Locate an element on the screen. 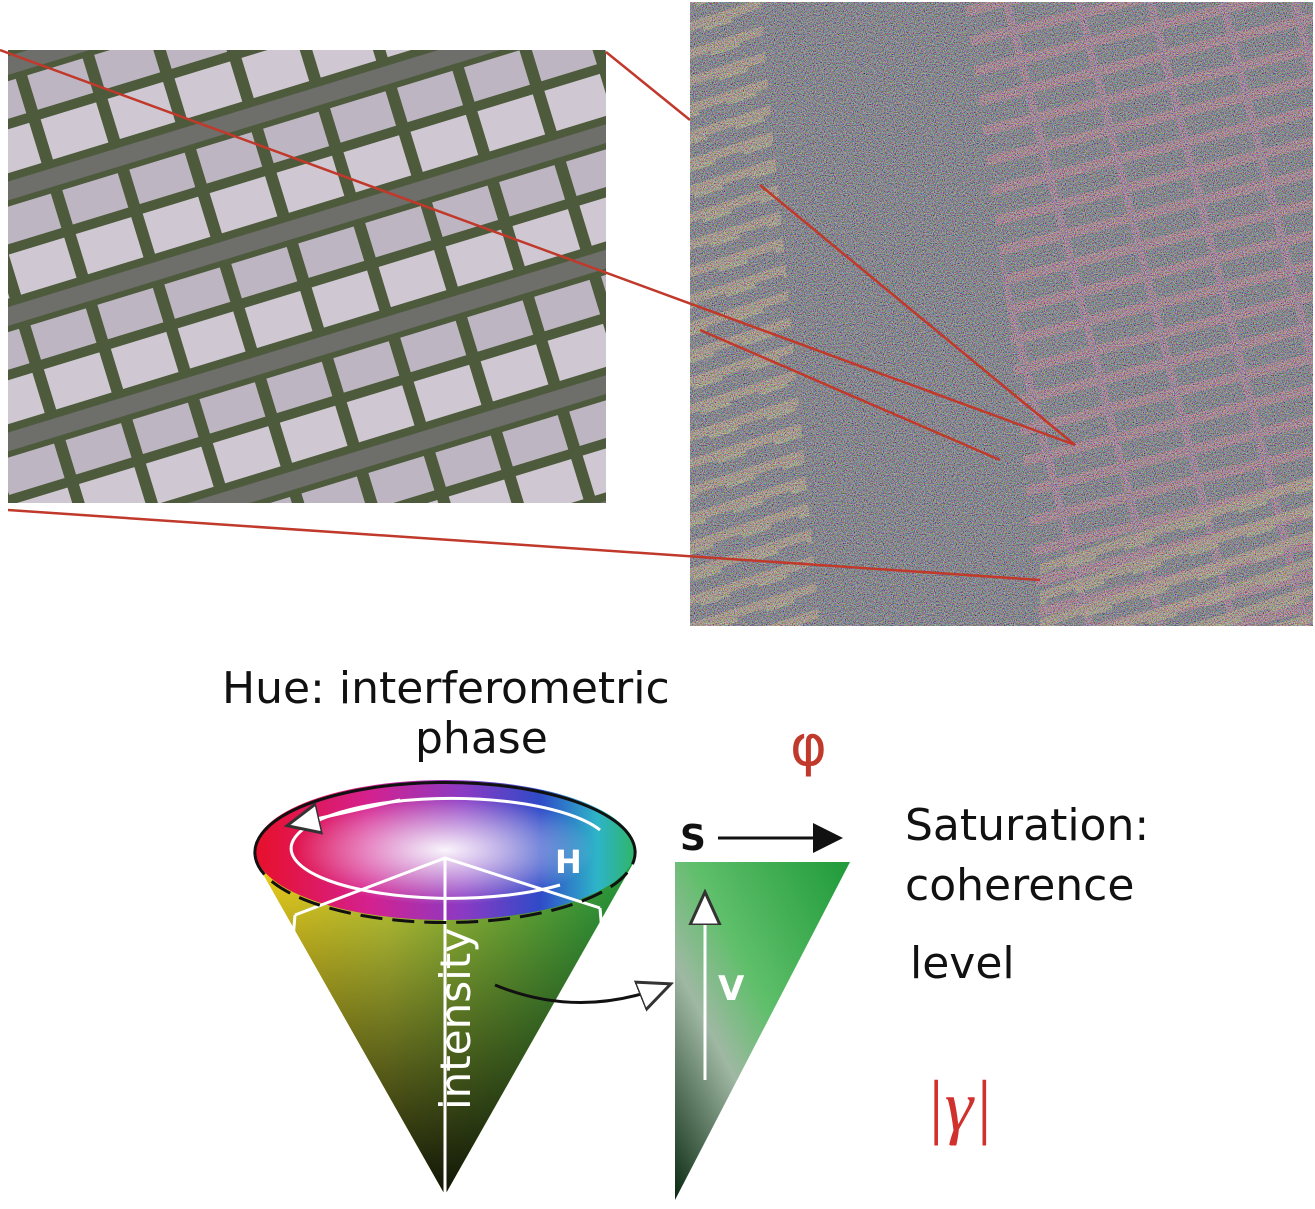 Image resolution: width=1315 pixels, height=1209 pixels. saturation-label: Saturation: is located at coordinates (1027, 825).